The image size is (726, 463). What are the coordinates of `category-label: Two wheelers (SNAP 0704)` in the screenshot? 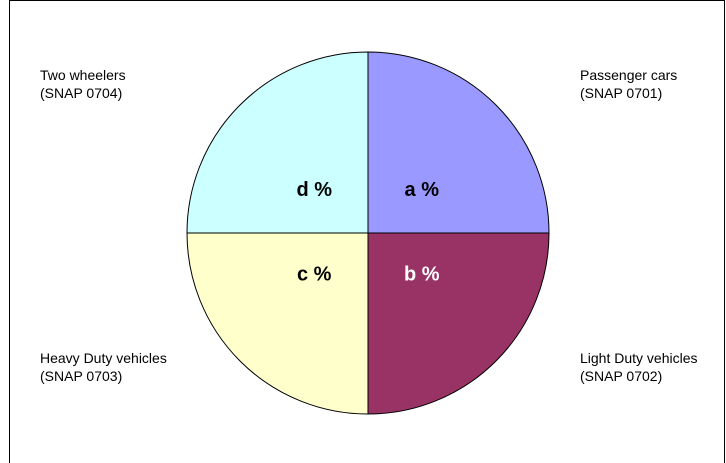 It's located at (83, 84).